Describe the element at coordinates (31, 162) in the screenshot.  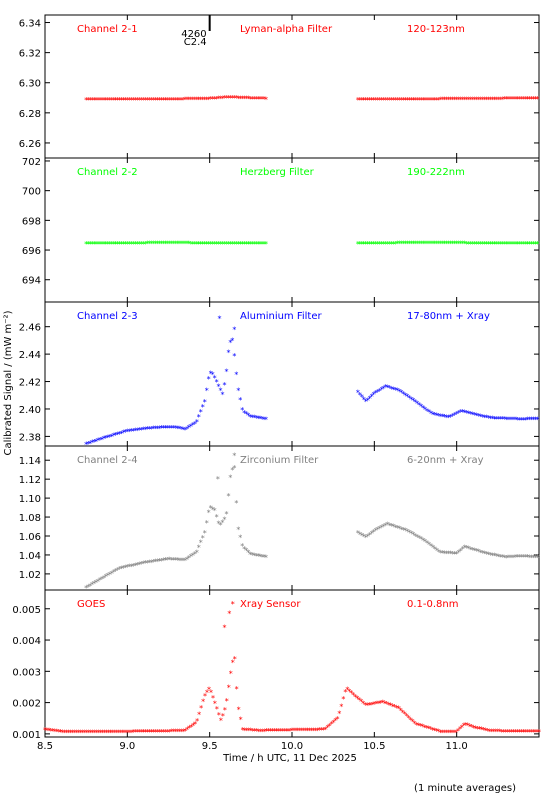
I see `y-tick-label: 702` at that location.